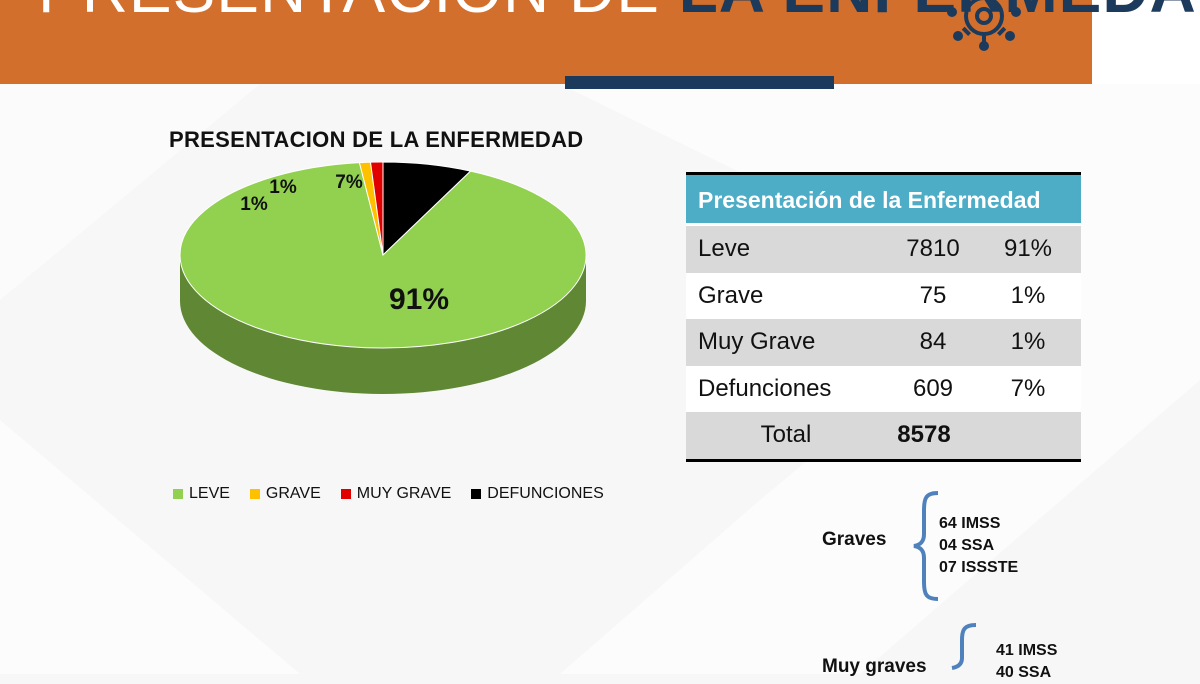  What do you see at coordinates (545, 493) in the screenshot?
I see `legend-label-defunciones: DEFUNCIONES` at bounding box center [545, 493].